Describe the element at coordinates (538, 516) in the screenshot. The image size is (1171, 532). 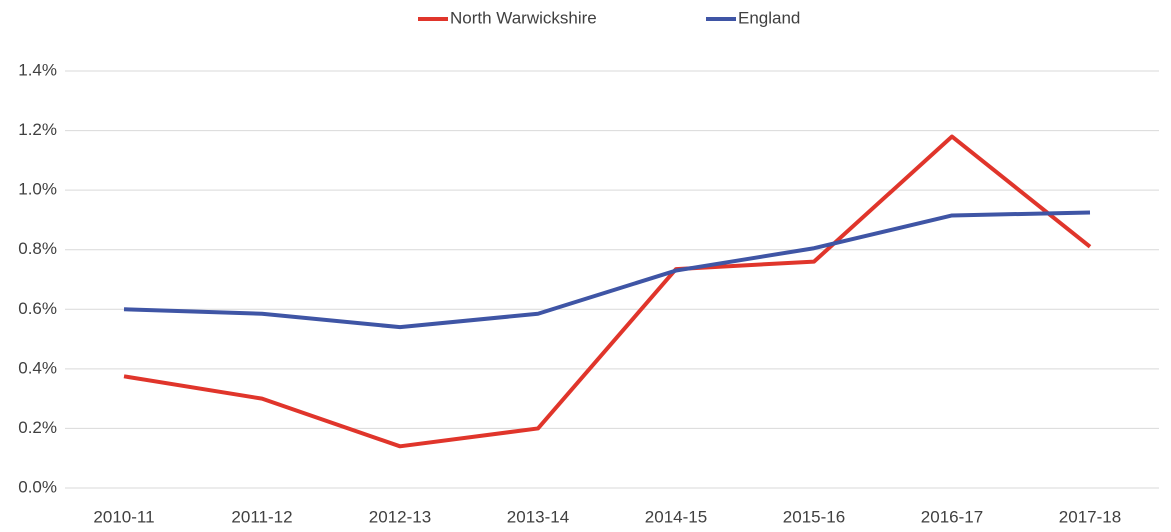
I see `x-tick-label: 2013-14` at that location.